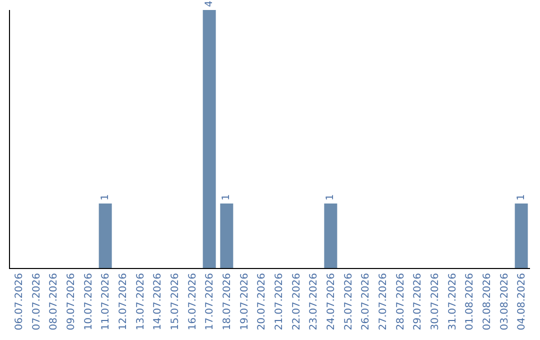 This screenshot has height=340, width=540. Describe the element at coordinates (470, 301) in the screenshot. I see `x-tick-label: 01.08.2026` at that location.